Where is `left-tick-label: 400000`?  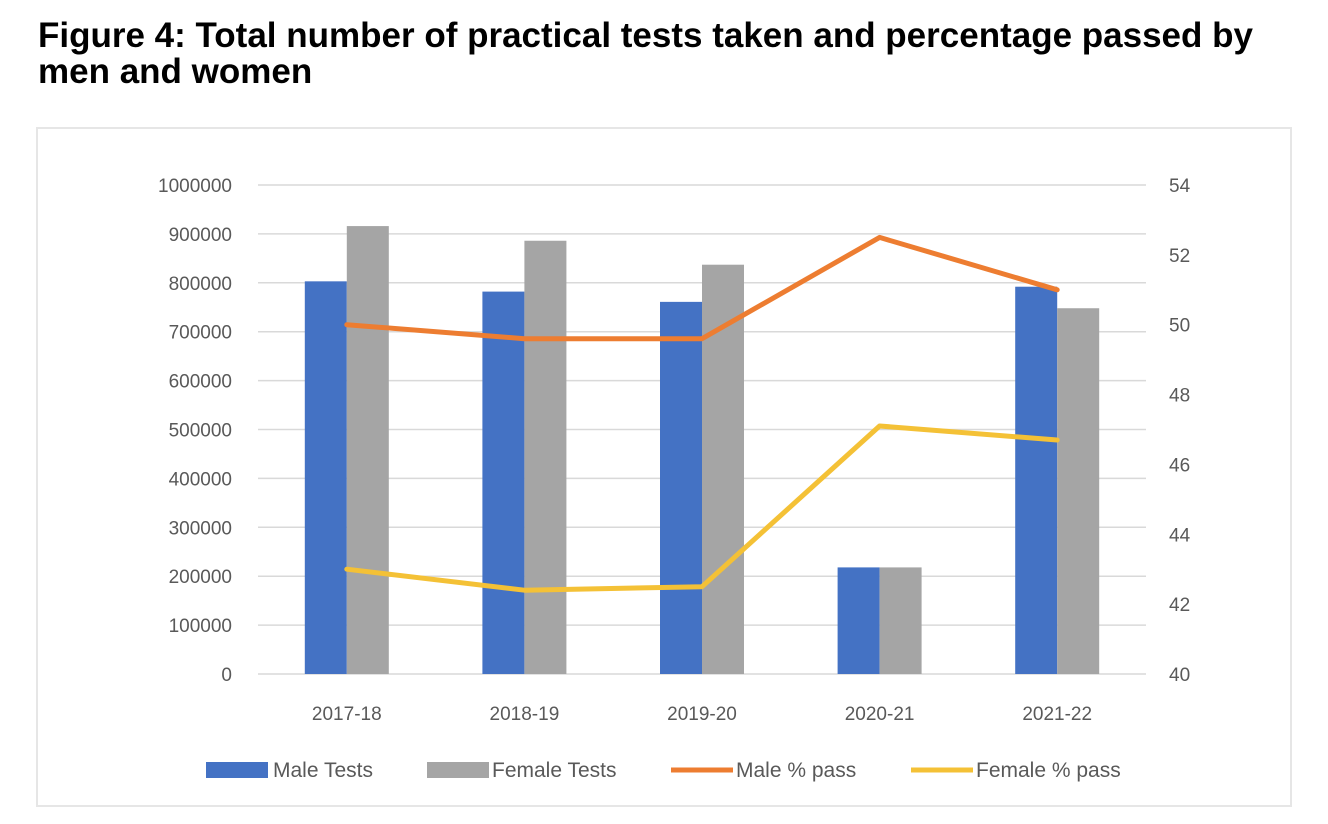 left-tick-label: 400000 is located at coordinates (200, 479).